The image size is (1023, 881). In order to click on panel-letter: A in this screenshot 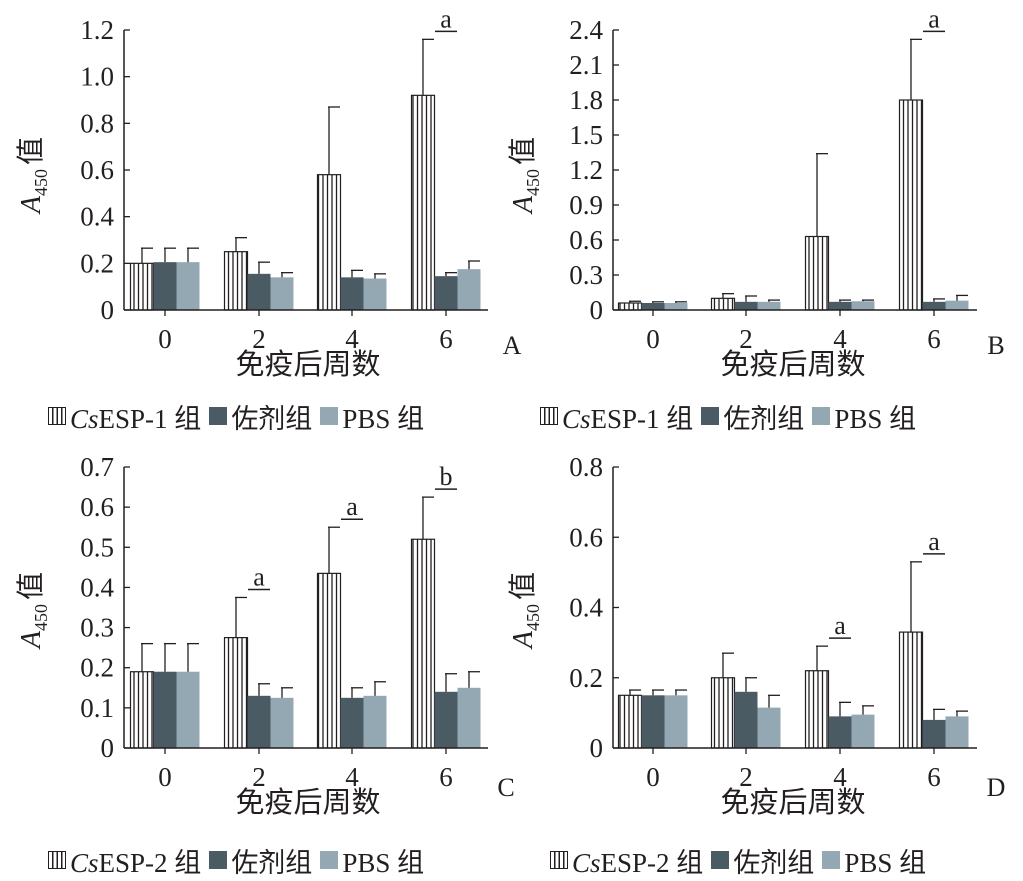, I will do `click(512, 345)`.